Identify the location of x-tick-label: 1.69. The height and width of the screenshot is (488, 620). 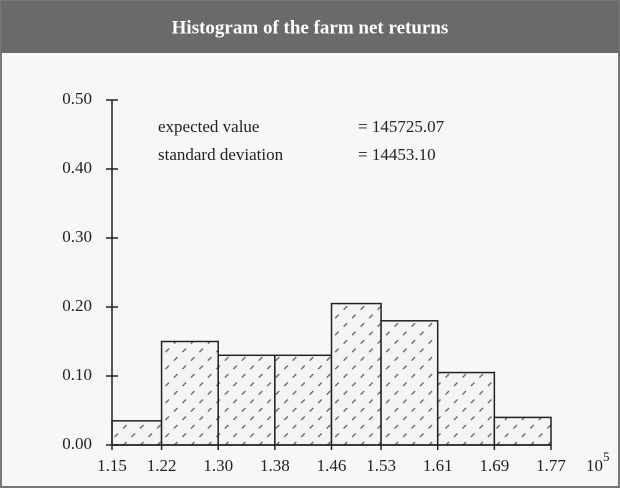
(494, 465).